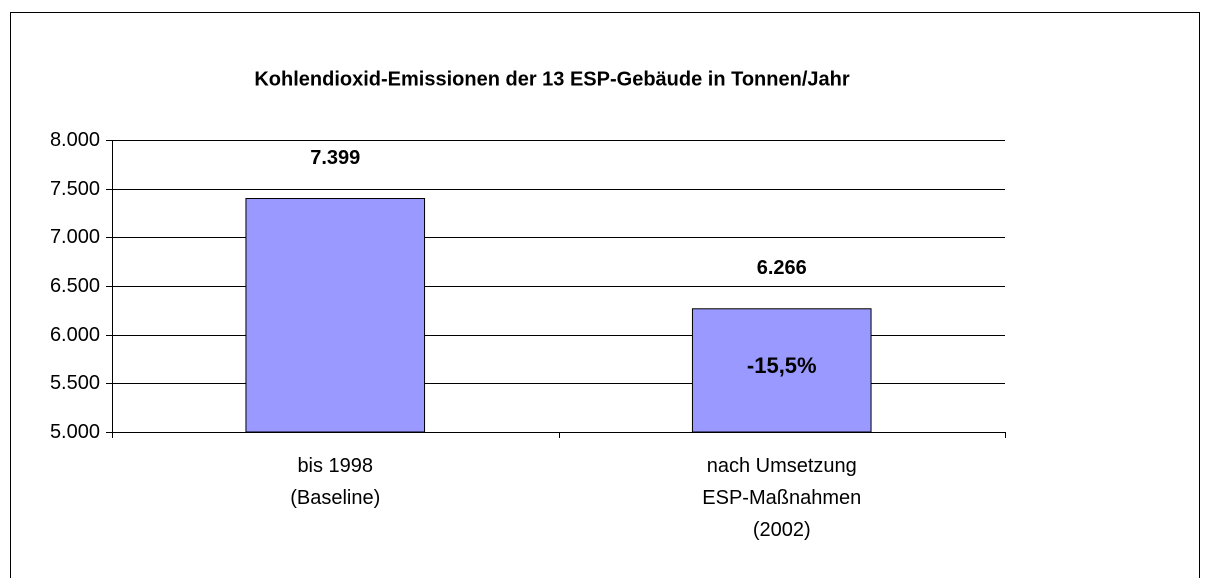  What do you see at coordinates (75, 335) in the screenshot?
I see `y-tick-label: 6.000` at bounding box center [75, 335].